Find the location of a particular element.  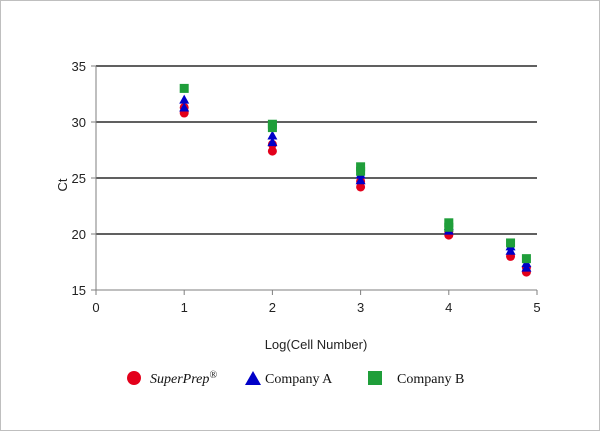

y-axis-title-text: Ct is located at coordinates (62, 184).